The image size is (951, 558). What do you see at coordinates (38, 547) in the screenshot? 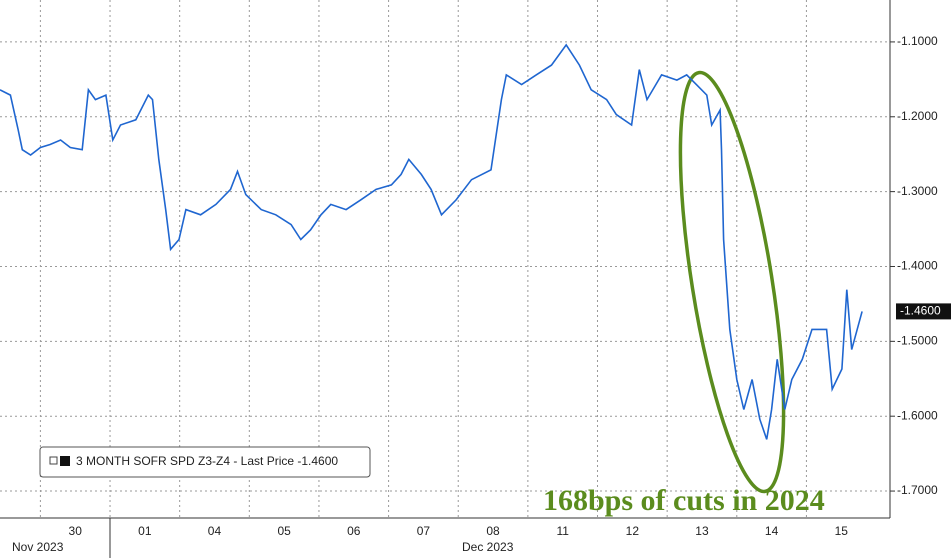
I see `month-label: Nov 2023` at bounding box center [38, 547].